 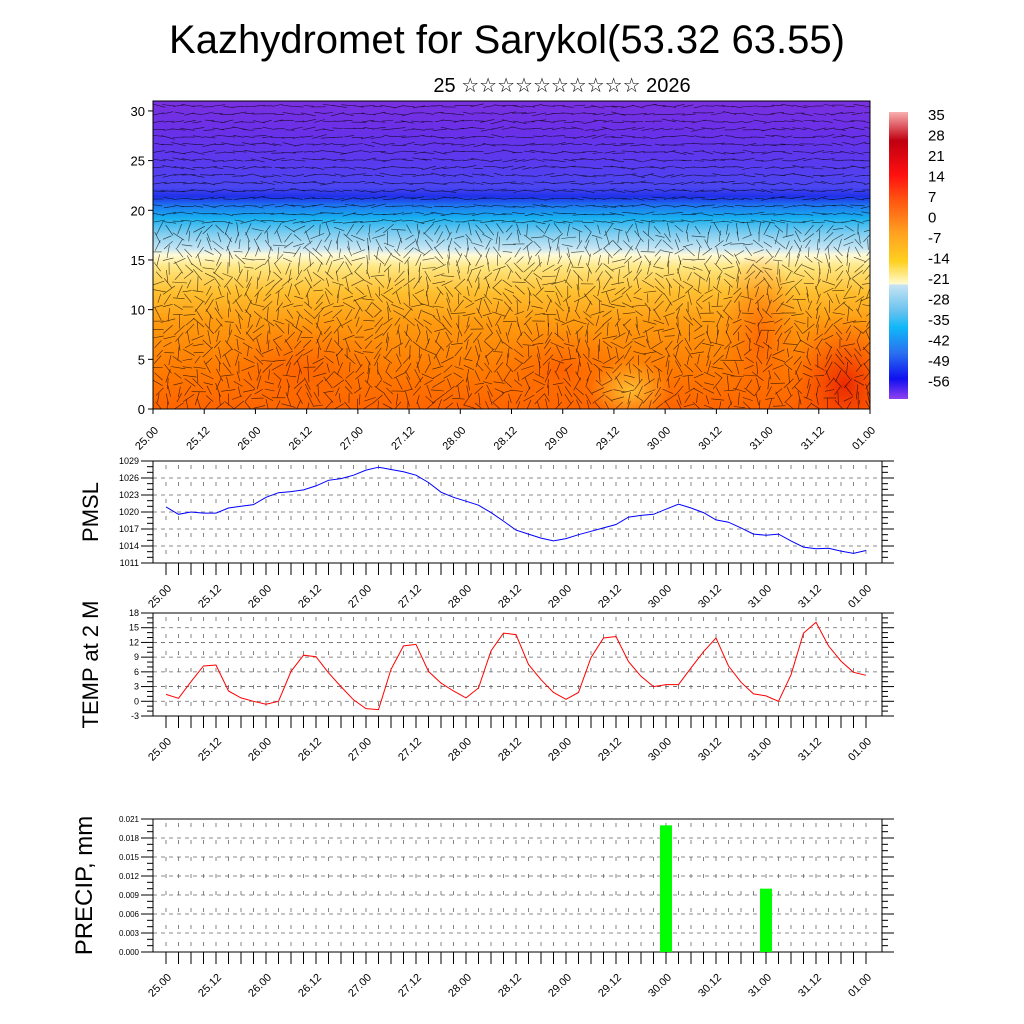 What do you see at coordinates (460, 597) in the screenshot?
I see `x-tick-label: 28.00` at bounding box center [460, 597].